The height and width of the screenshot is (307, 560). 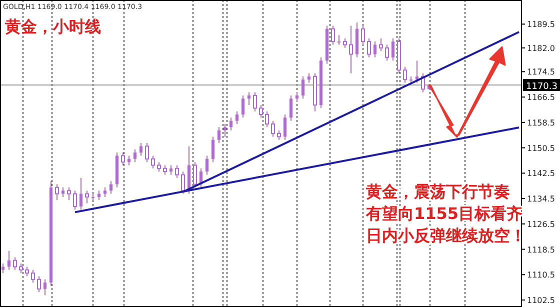 What do you see at coordinates (541, 249) in the screenshot?
I see `y-tick-label: 1118.5` at bounding box center [541, 249].